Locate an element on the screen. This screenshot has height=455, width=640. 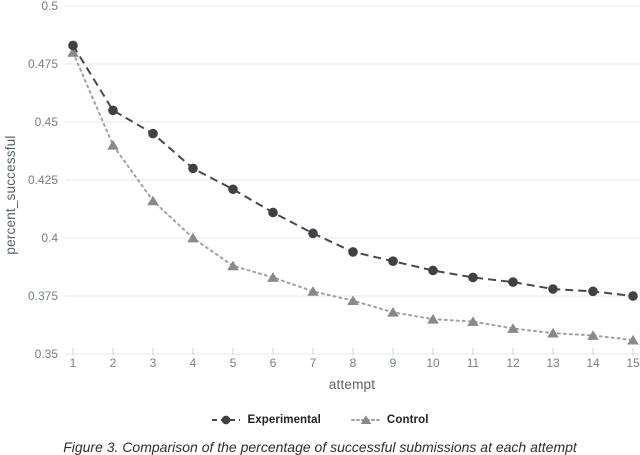
legend-item-experimental: Experimental is located at coordinates (266, 420).